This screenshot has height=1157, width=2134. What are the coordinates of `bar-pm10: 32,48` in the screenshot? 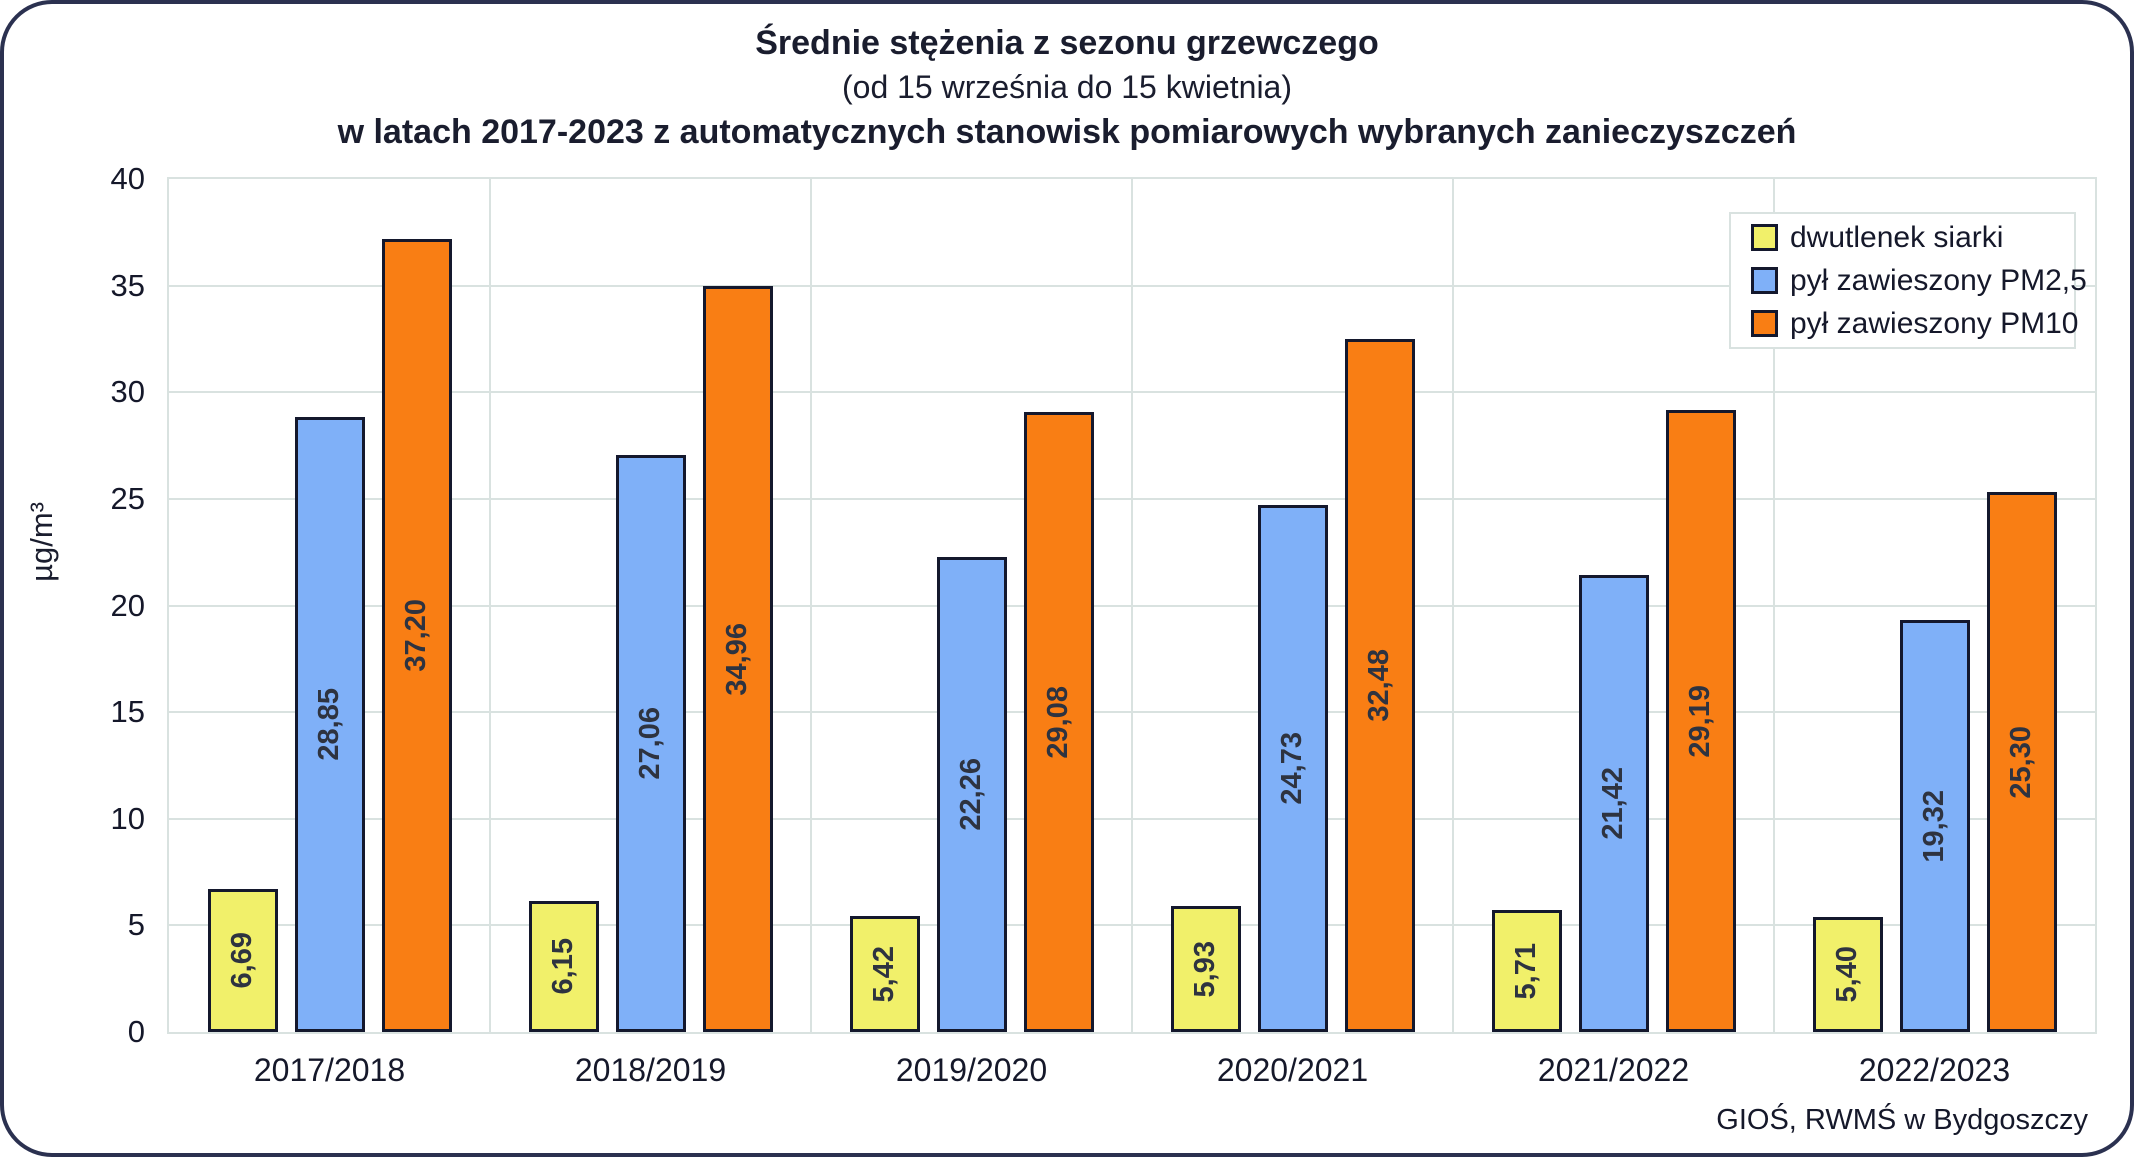 It's located at (1379, 685).